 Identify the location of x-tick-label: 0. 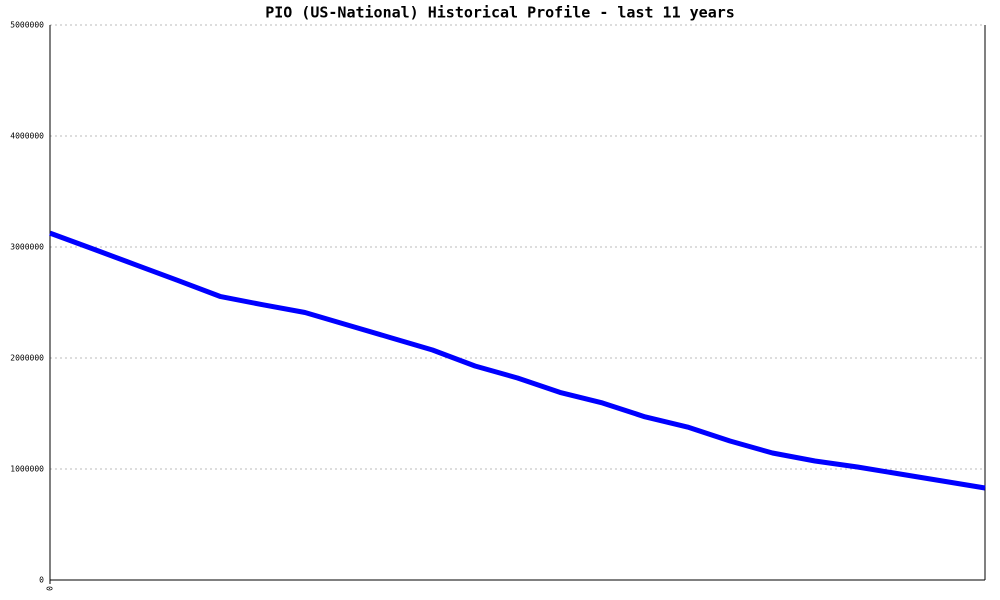
(50, 588).